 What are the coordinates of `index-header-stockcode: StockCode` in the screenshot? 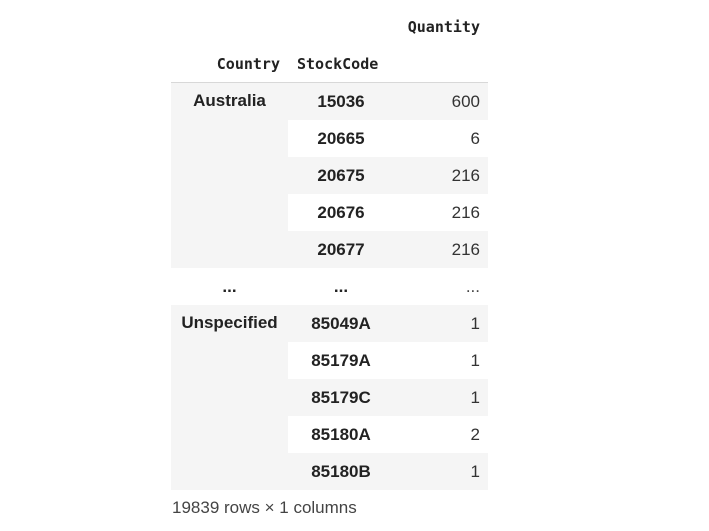 It's located at (341, 64).